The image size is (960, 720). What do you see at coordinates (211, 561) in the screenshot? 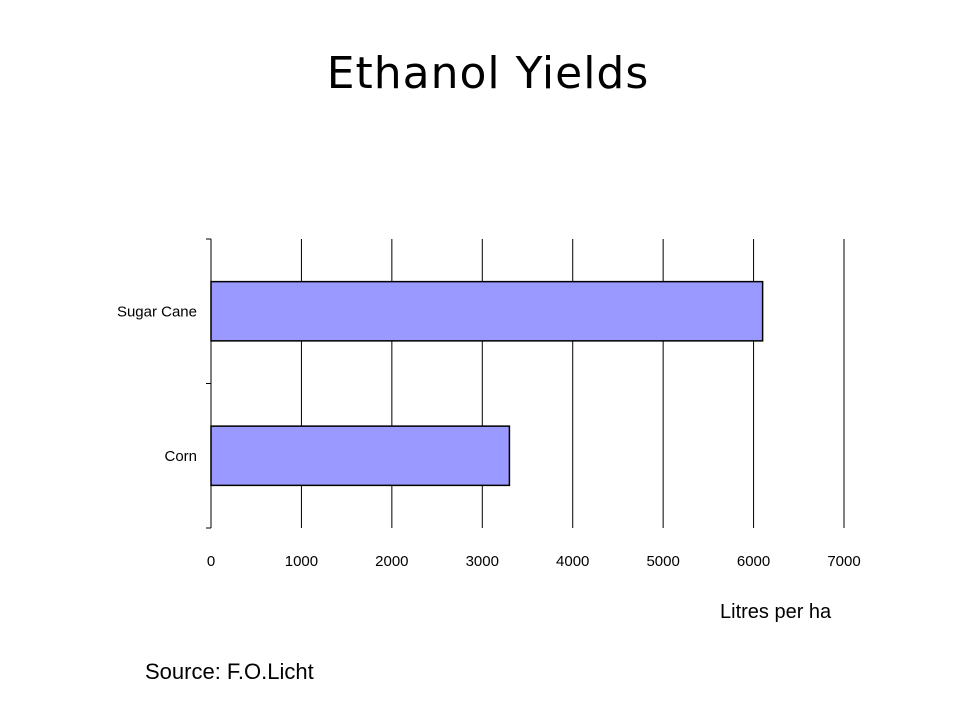
I see `x-tick-label: 0` at bounding box center [211, 561].